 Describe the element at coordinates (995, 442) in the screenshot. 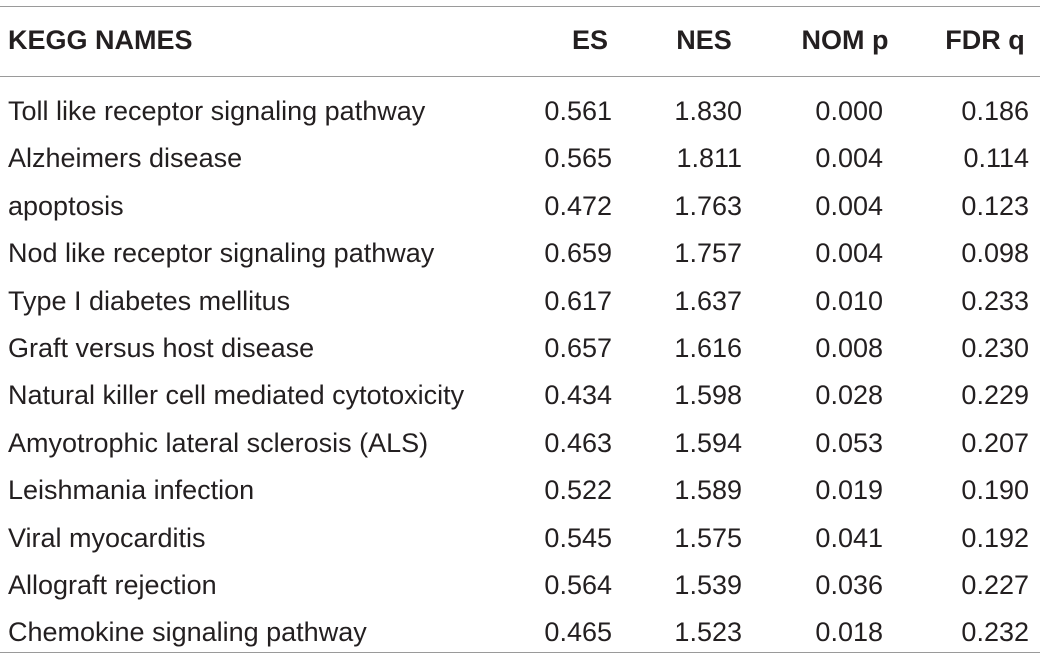

I see `fdr-q-cell: 0.207` at that location.